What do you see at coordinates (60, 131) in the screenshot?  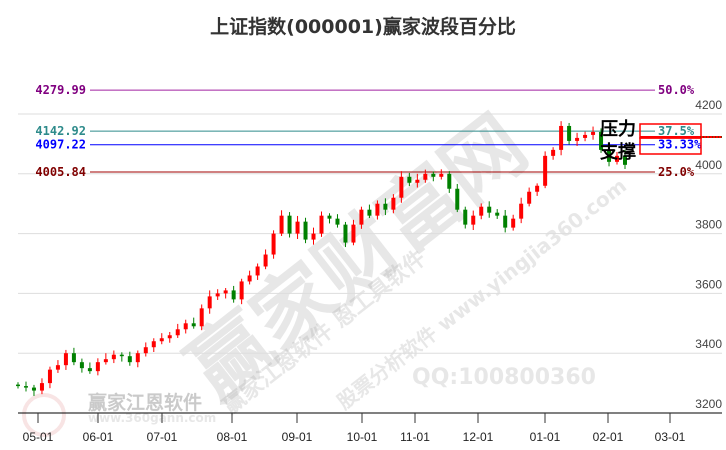 I see `level-value-label: 4142.92` at bounding box center [60, 131].